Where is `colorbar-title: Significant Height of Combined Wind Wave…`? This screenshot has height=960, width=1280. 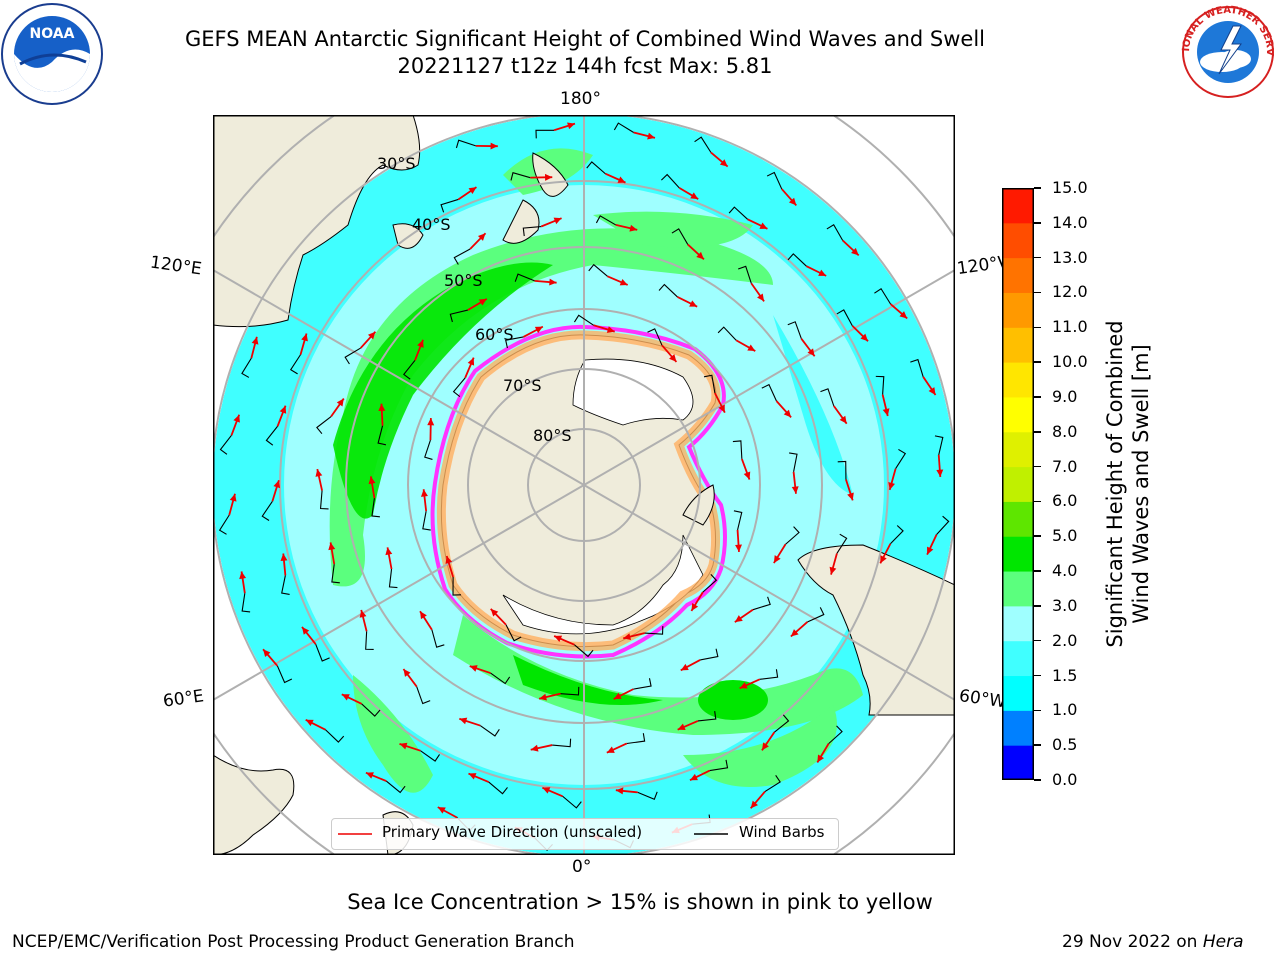
colorbar-title: Significant Height of Combined Wind Wave… is located at coordinates (1128, 483).